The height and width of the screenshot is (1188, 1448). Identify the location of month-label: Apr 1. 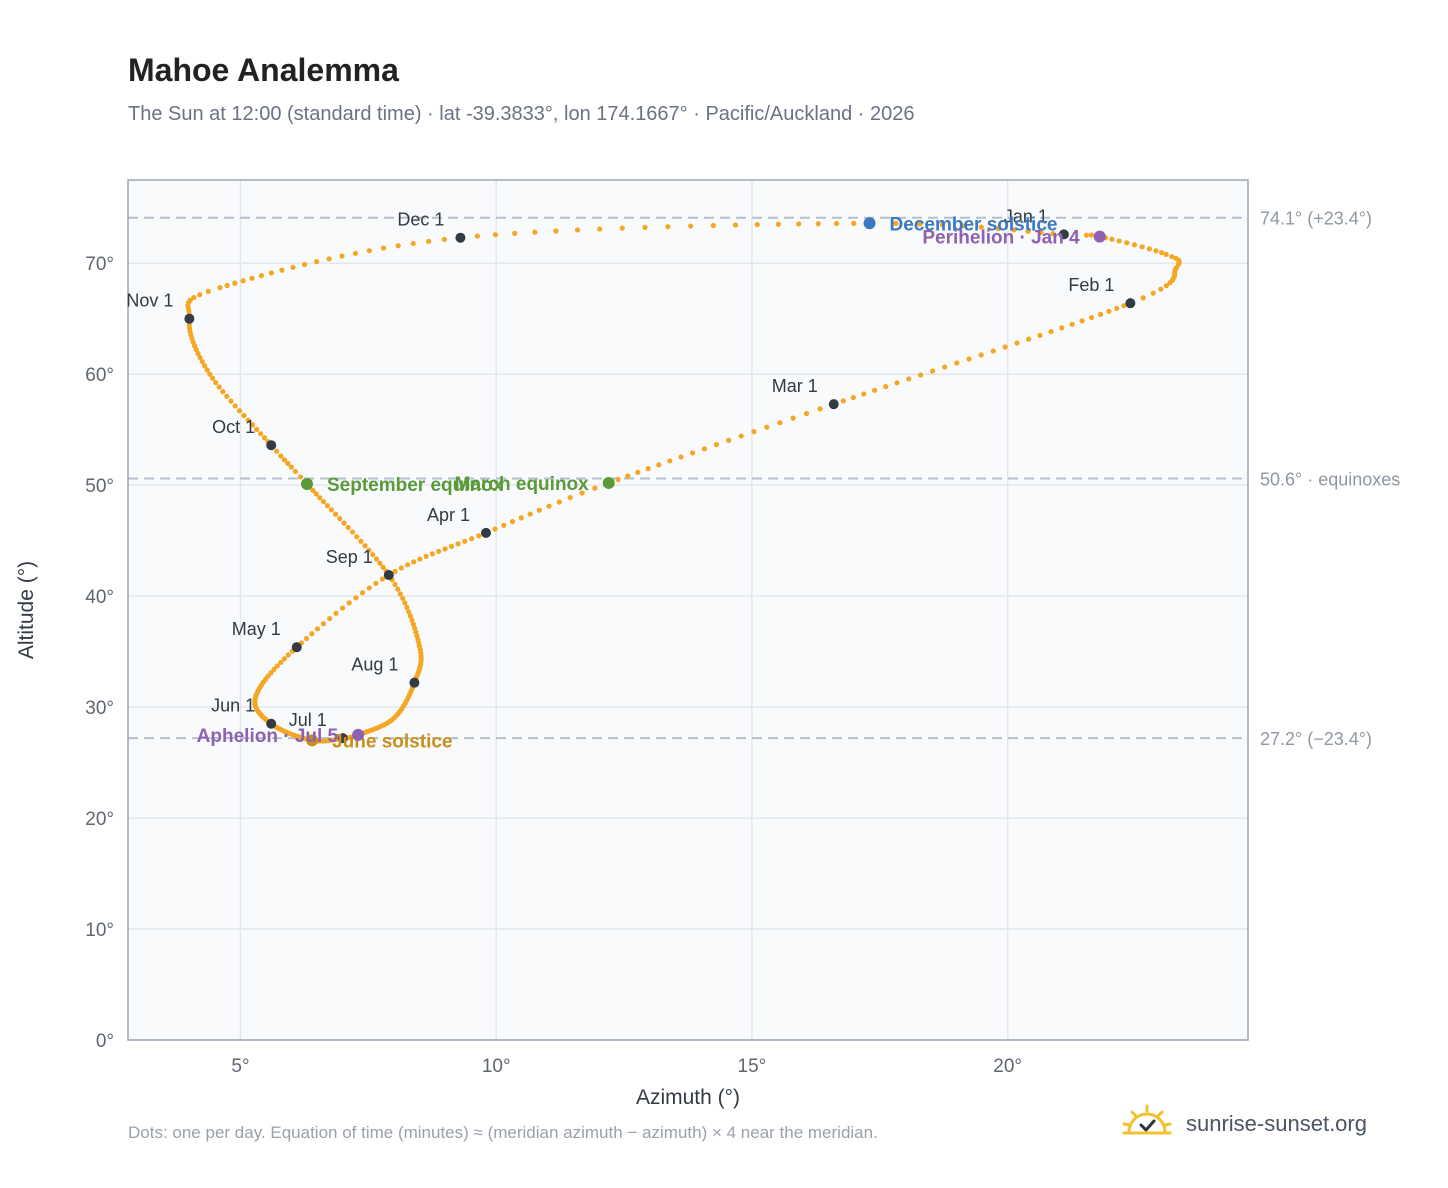
(448, 515).